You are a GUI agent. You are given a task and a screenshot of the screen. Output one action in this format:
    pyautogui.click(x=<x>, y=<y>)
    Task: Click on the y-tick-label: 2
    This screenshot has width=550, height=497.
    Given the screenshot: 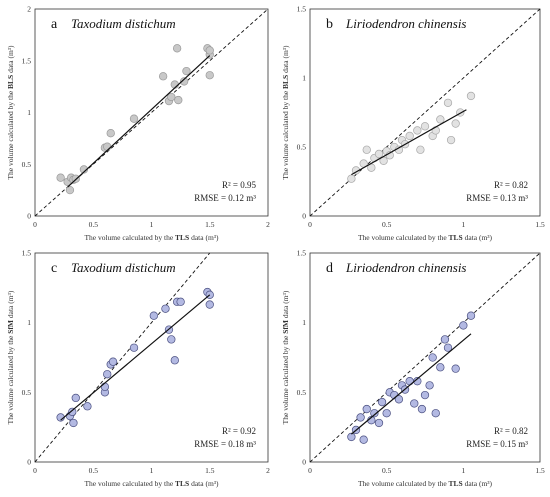 What is the action you would take?
    pyautogui.click(x=29, y=9)
    